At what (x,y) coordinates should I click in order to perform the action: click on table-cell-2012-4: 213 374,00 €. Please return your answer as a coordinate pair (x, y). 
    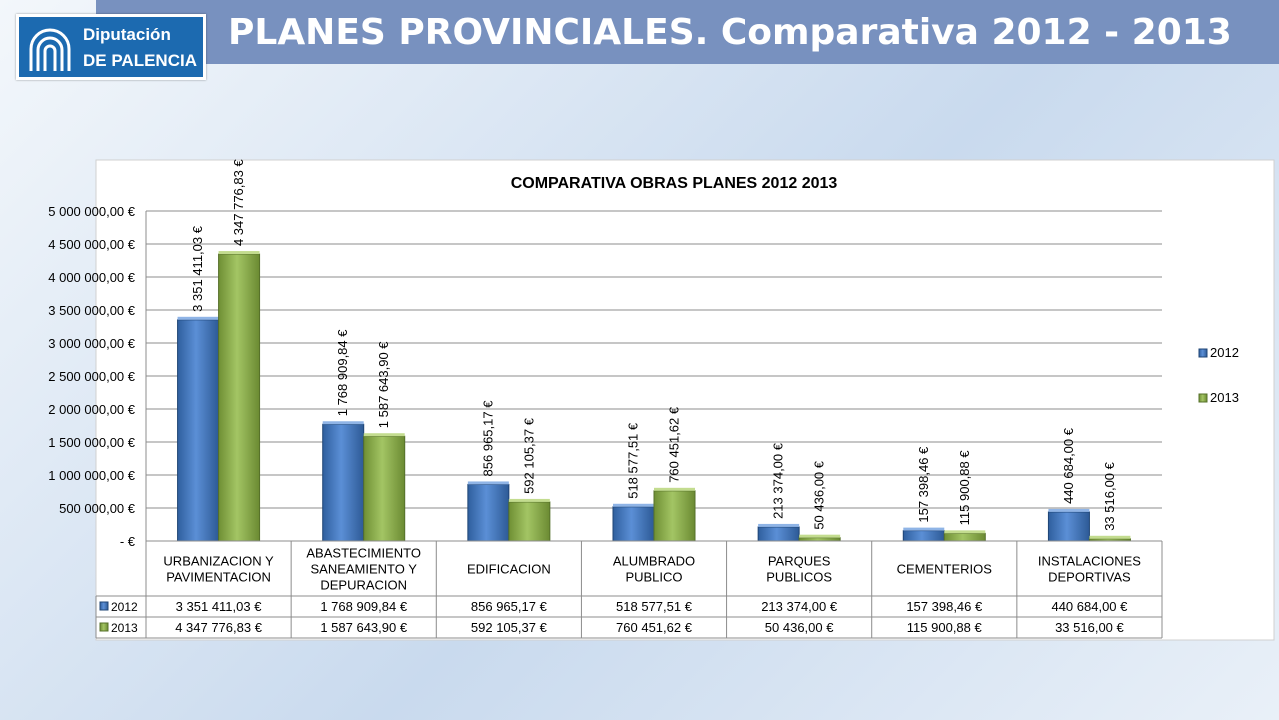
    Looking at the image, I should click on (799, 606).